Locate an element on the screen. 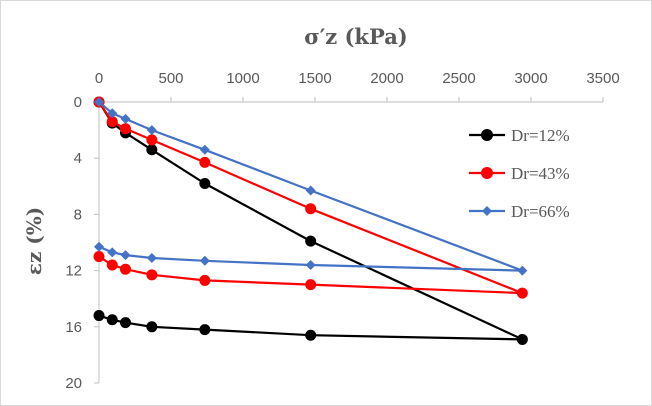  legend-label: Dr=43% is located at coordinates (540, 173).